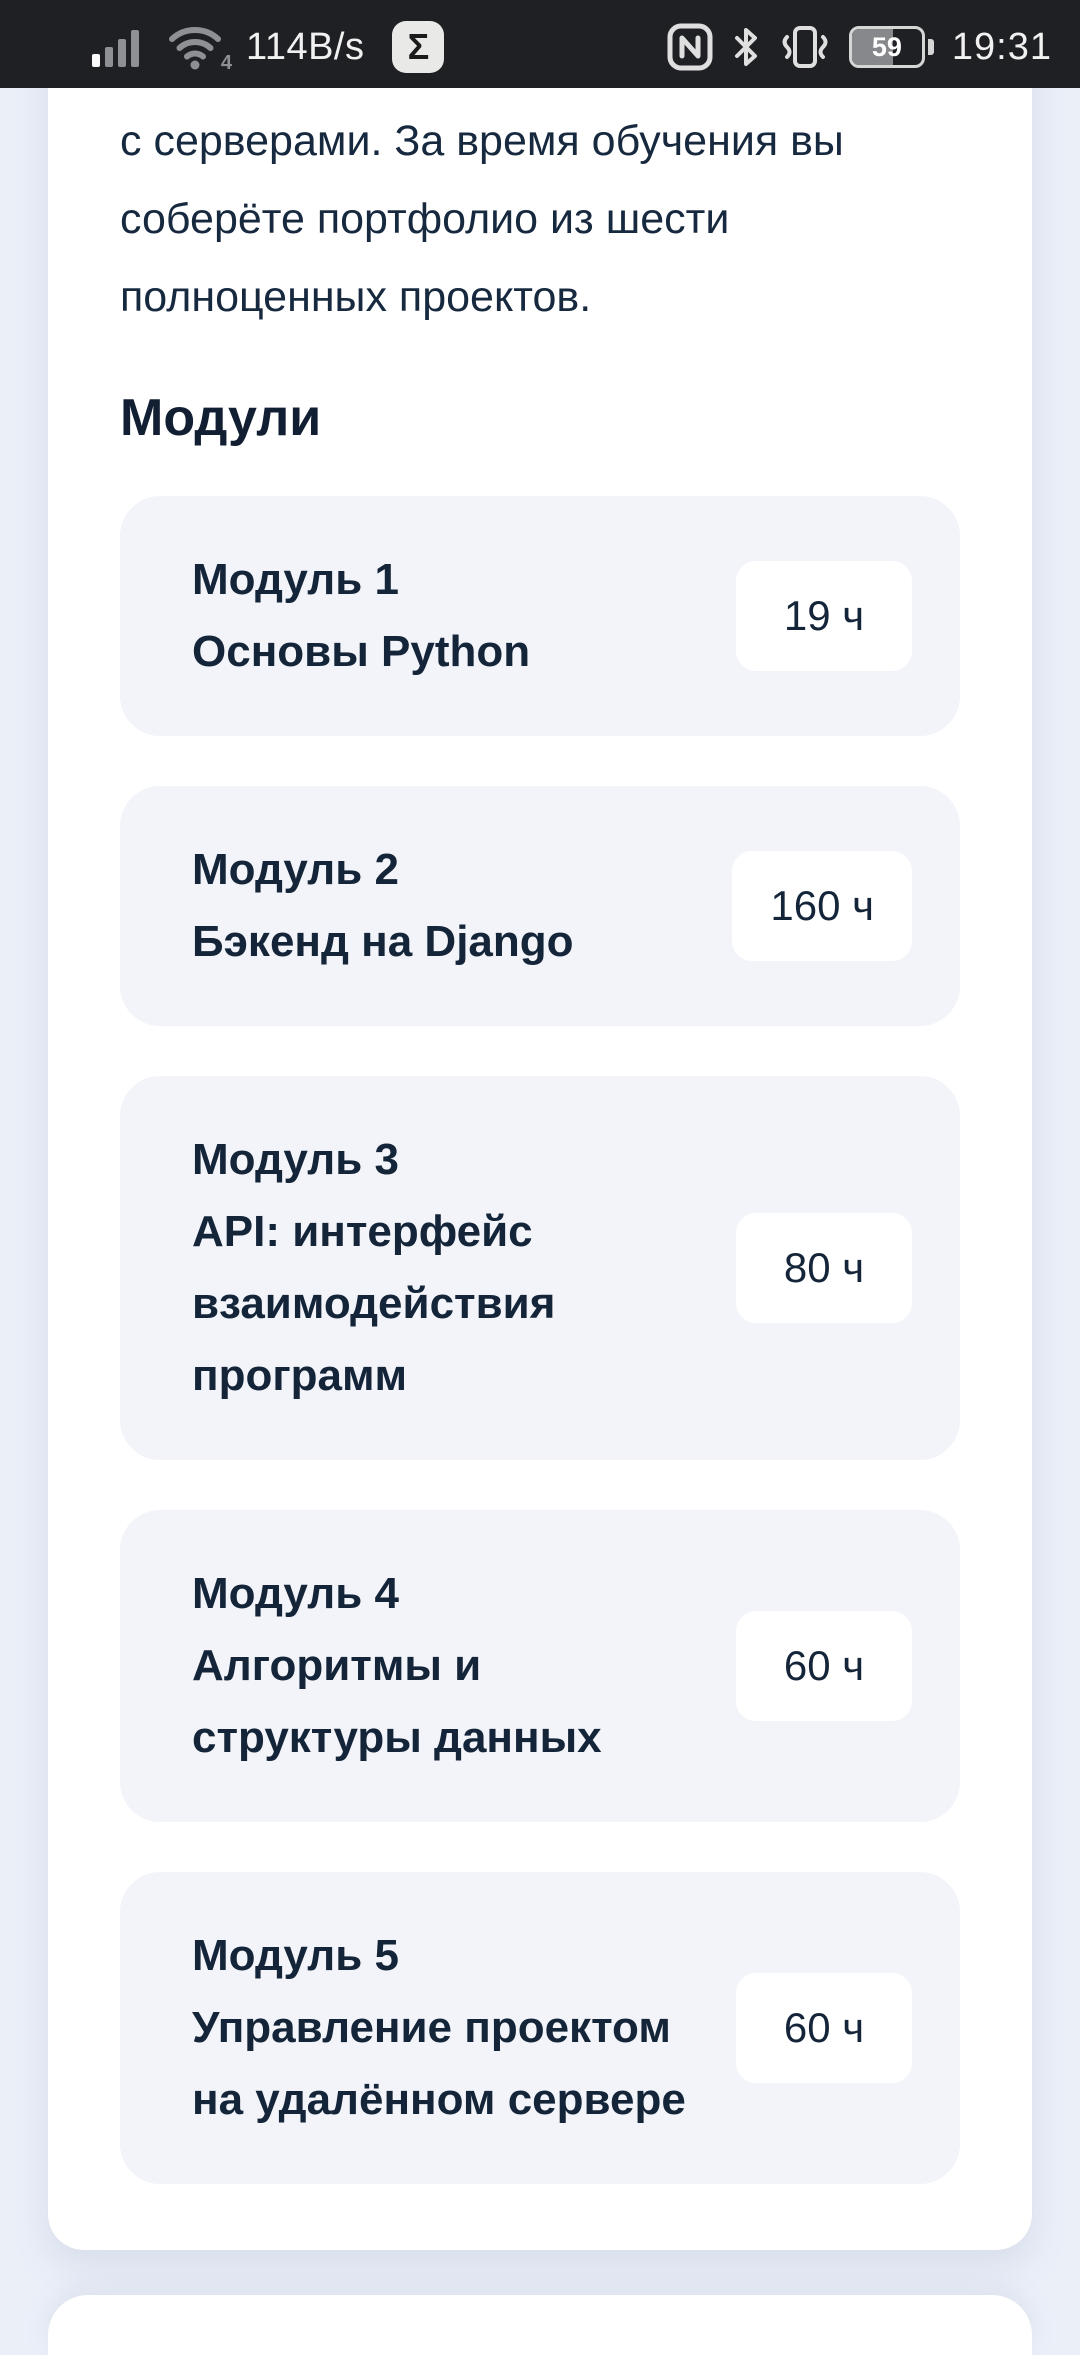  I want to click on battery-percent: 59, so click(886, 46).